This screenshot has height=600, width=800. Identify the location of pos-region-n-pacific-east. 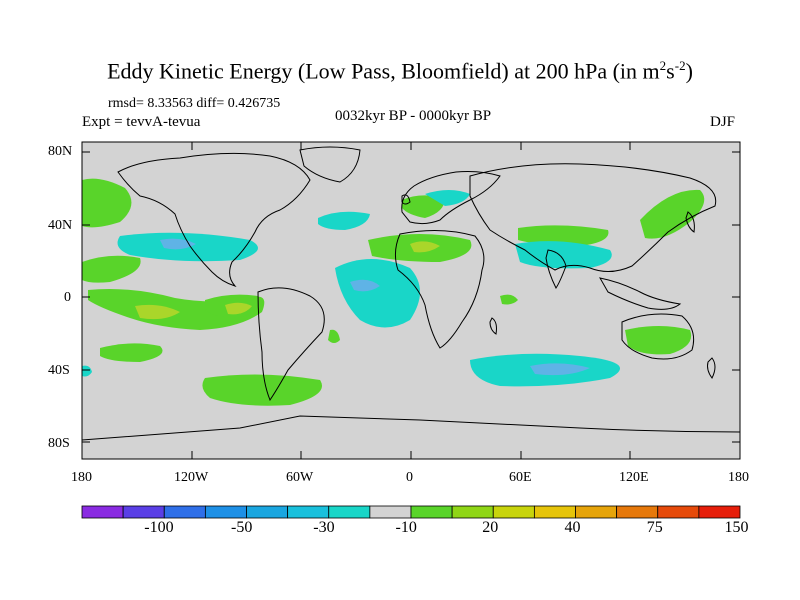
(111, 269).